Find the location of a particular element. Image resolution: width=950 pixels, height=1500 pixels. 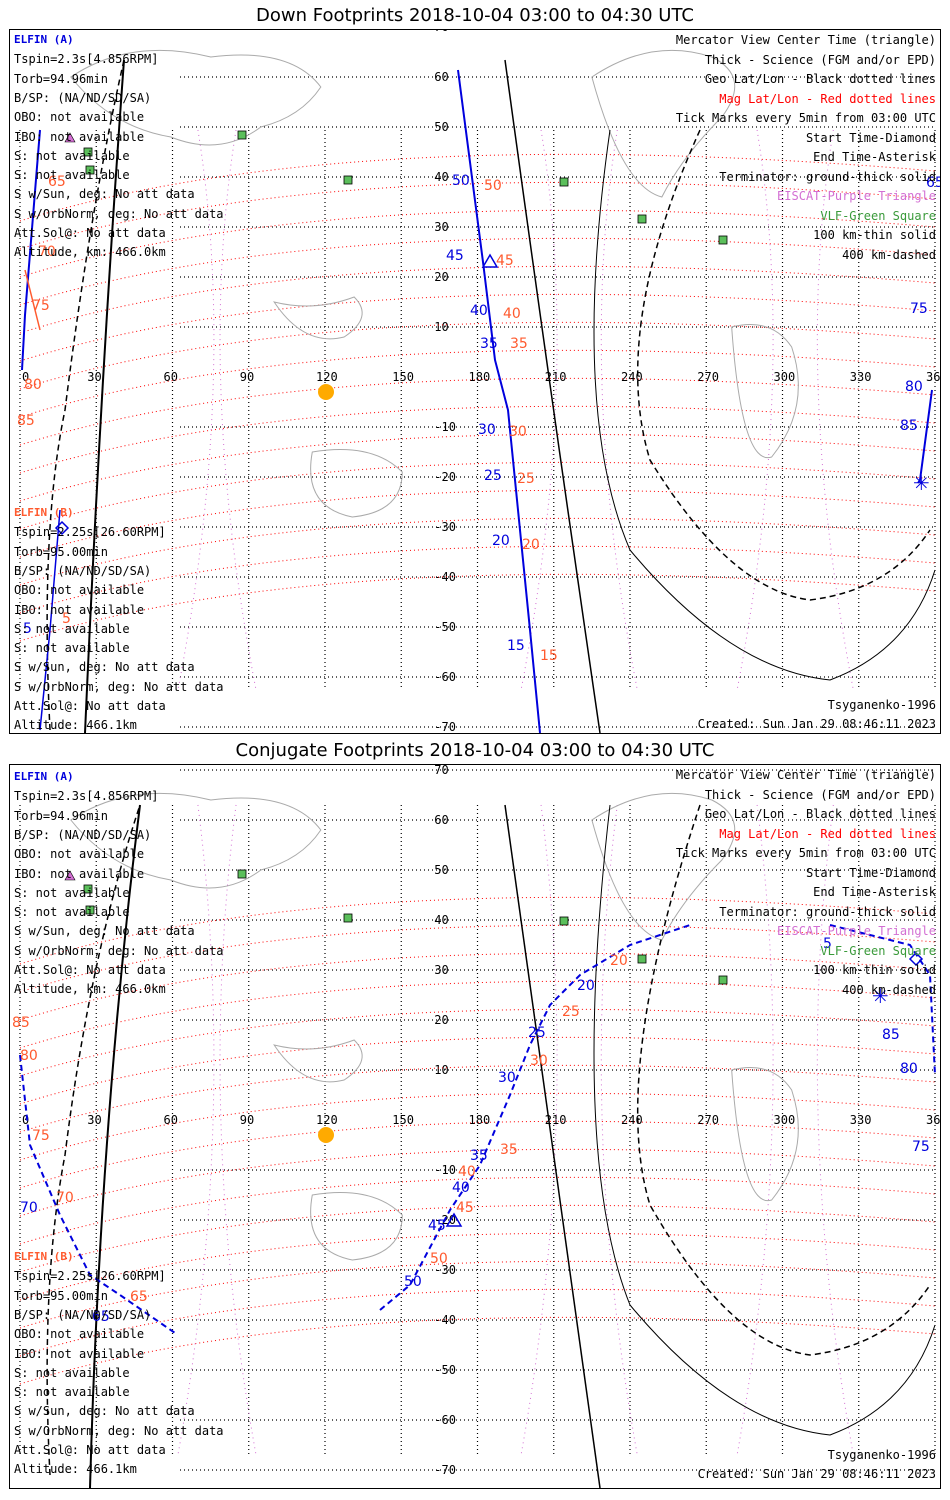

legend-item: 400 km-dashed is located at coordinates (889, 254).